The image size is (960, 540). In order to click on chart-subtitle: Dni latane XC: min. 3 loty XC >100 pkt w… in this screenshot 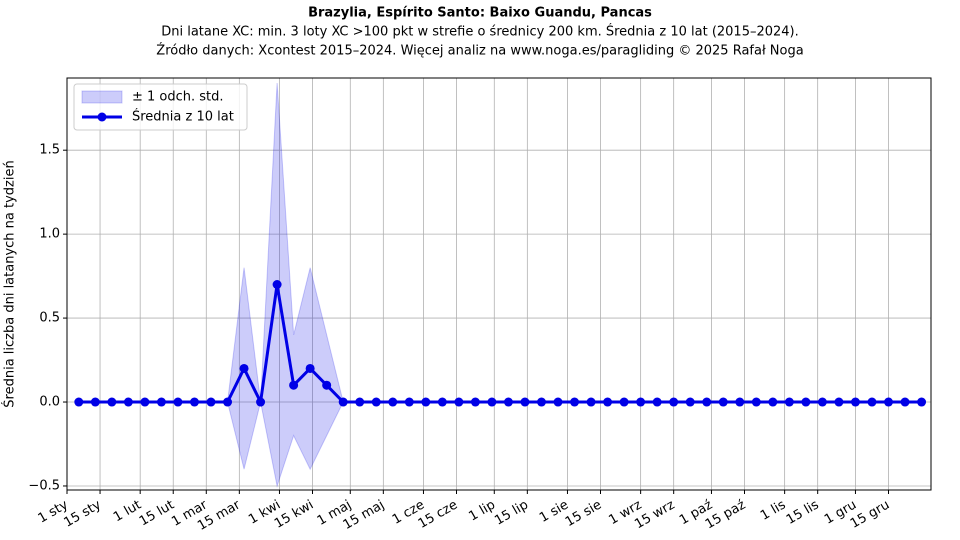, I will do `click(480, 32)`.